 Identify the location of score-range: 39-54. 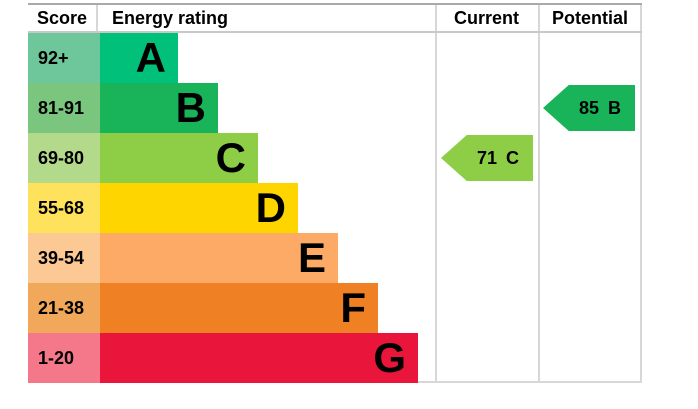
(64, 258).